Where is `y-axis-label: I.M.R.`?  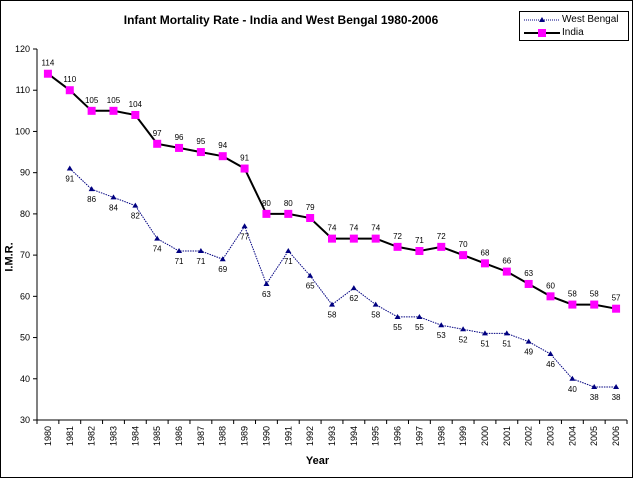
y-axis-label: I.M.R. is located at coordinates (9, 257).